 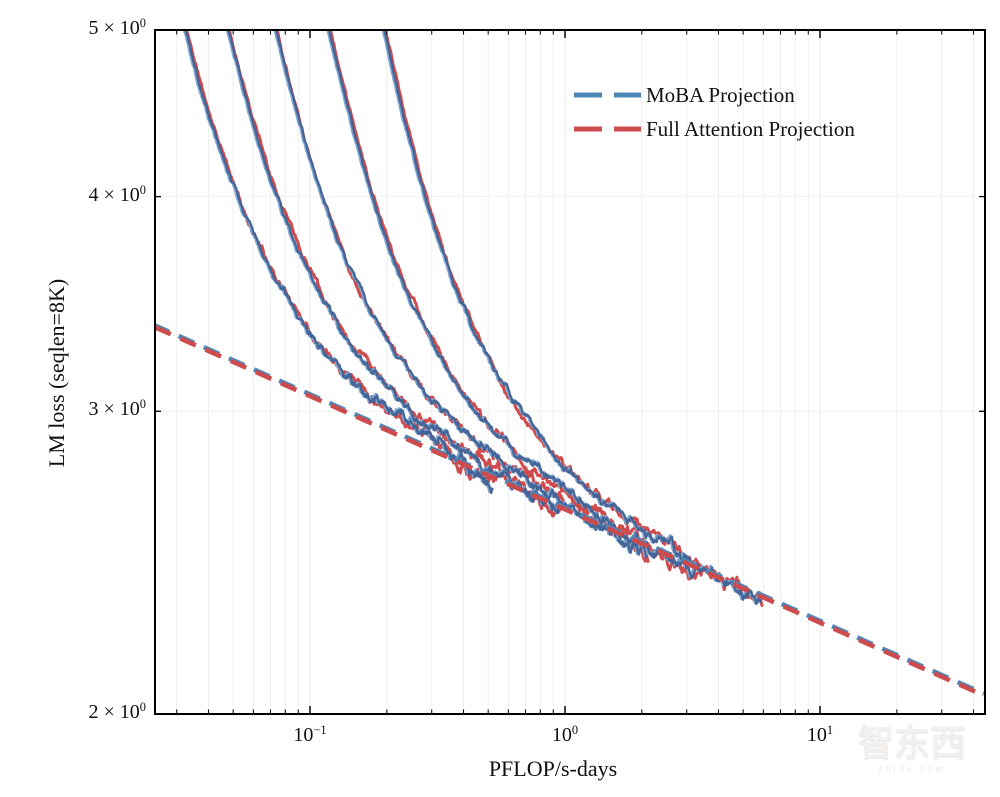 What do you see at coordinates (912, 768) in the screenshot?
I see `watermark-url: zhidx.com` at bounding box center [912, 768].